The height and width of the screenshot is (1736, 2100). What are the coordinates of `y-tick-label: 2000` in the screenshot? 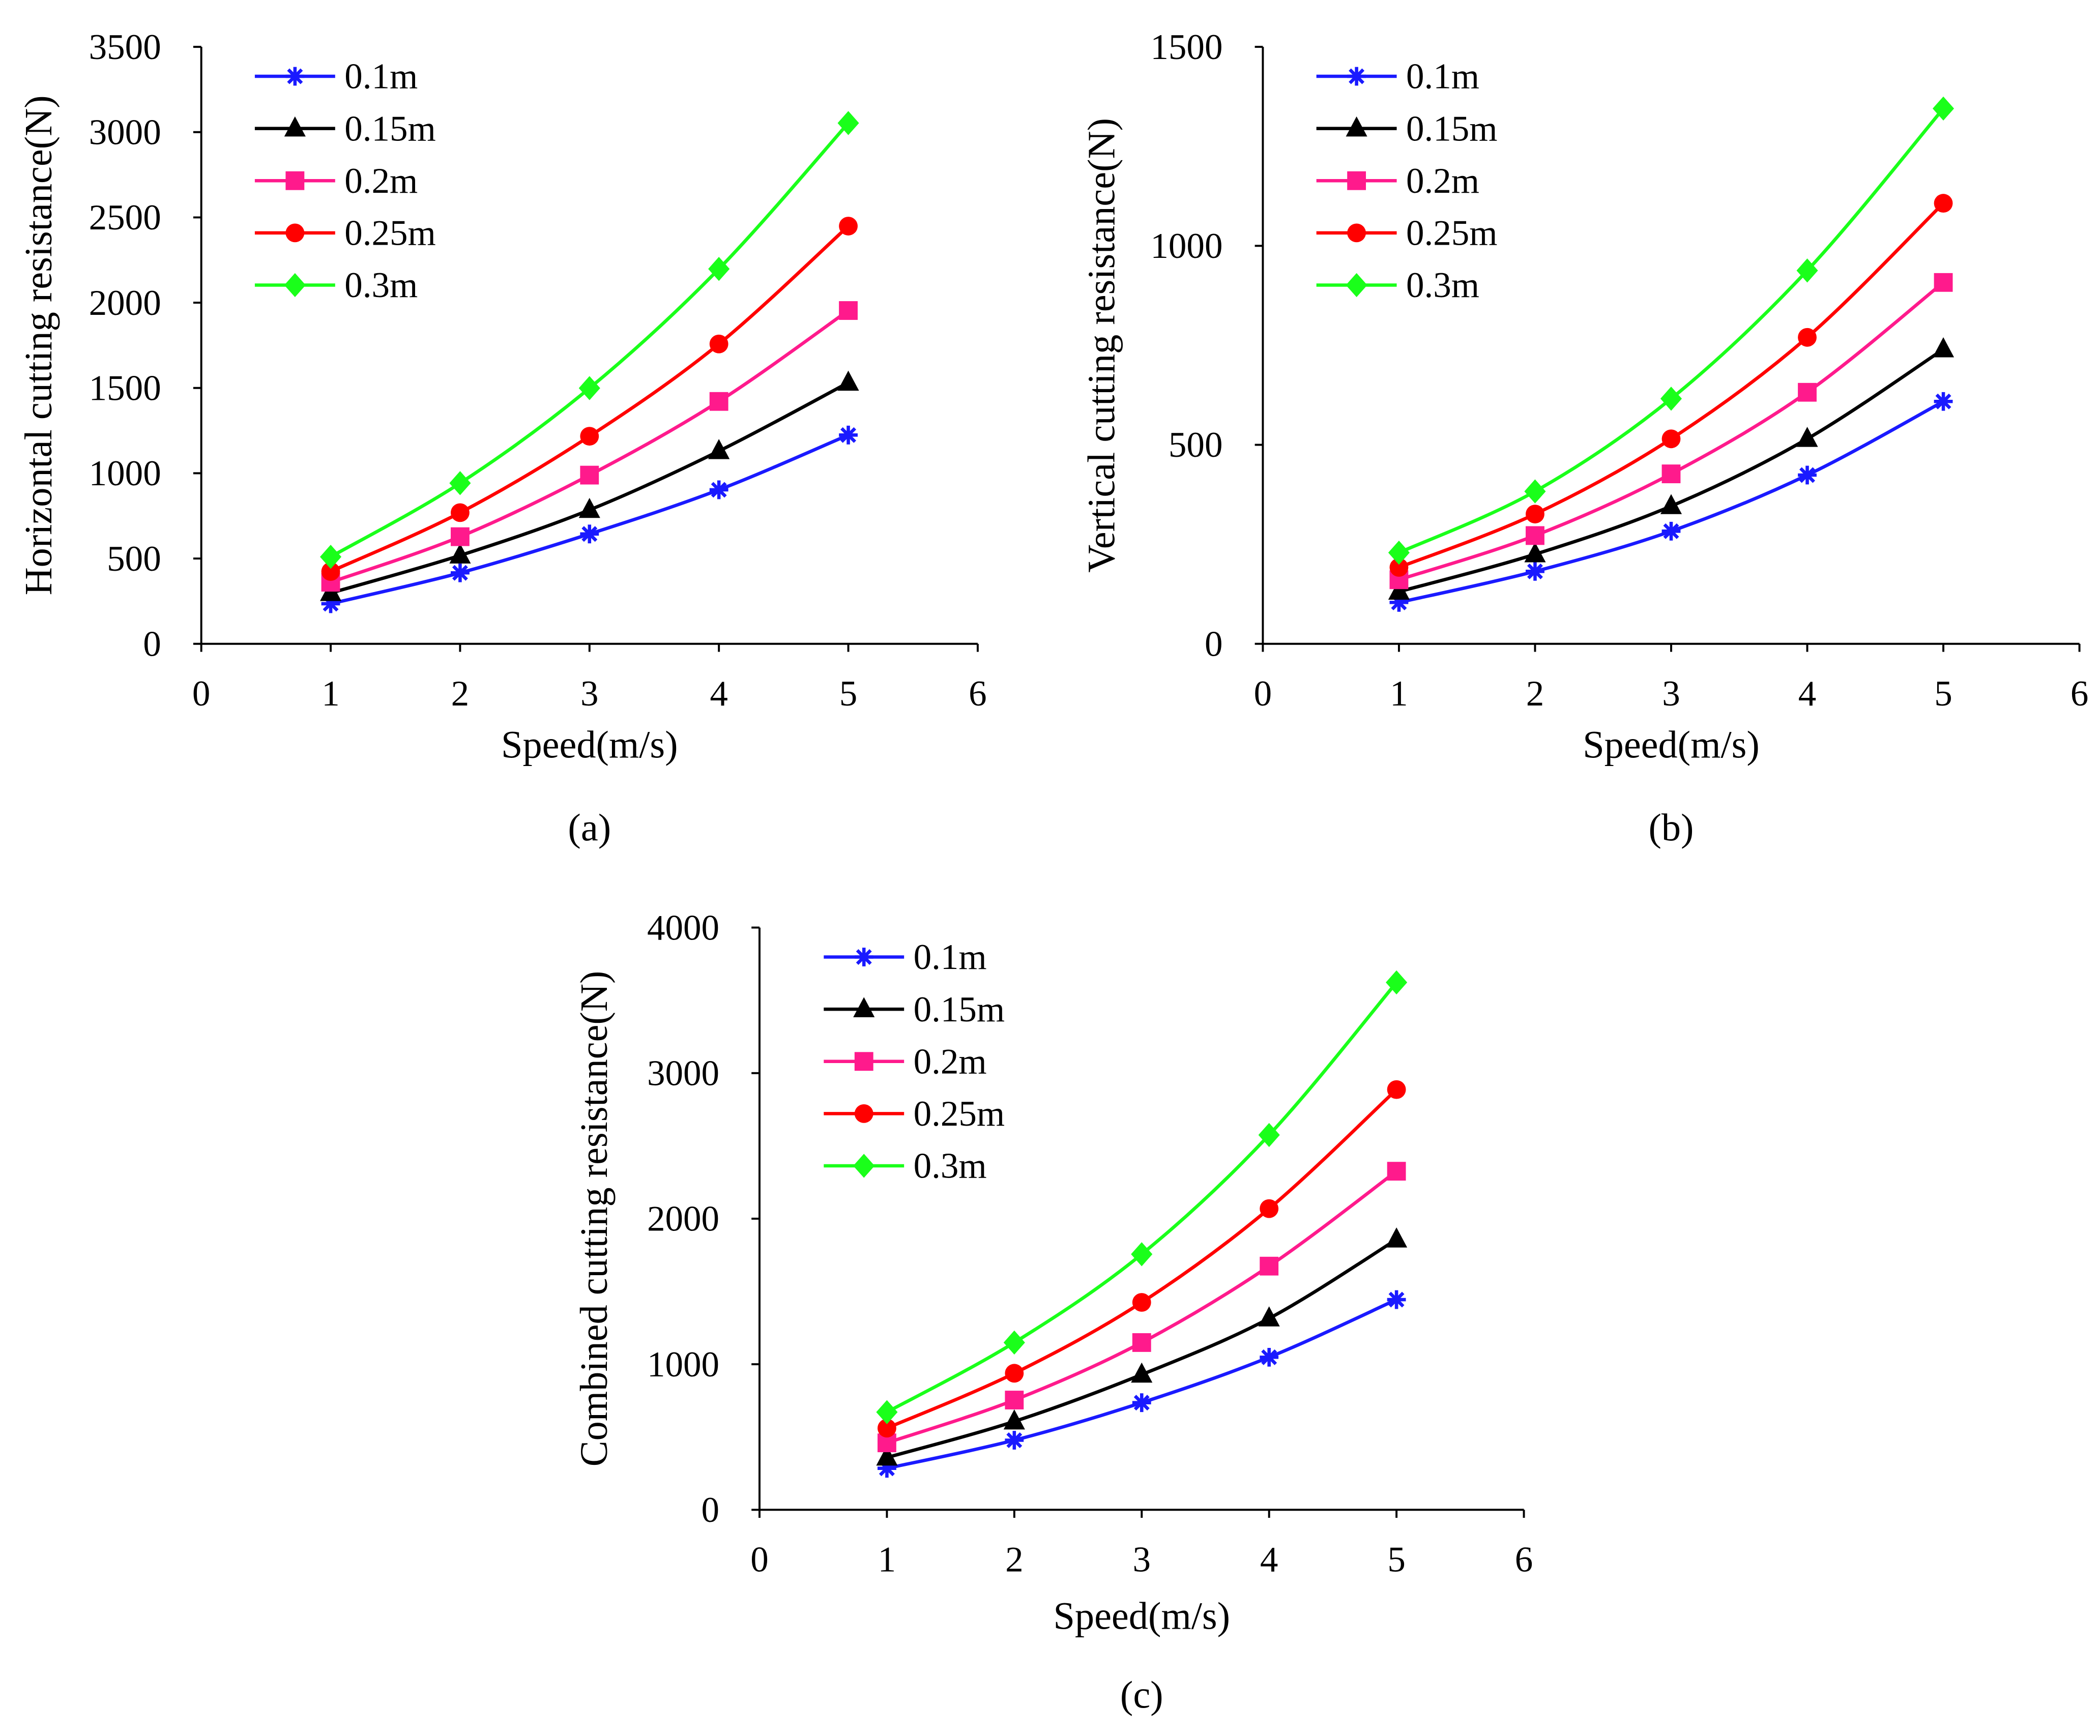 It's located at (683, 1219).